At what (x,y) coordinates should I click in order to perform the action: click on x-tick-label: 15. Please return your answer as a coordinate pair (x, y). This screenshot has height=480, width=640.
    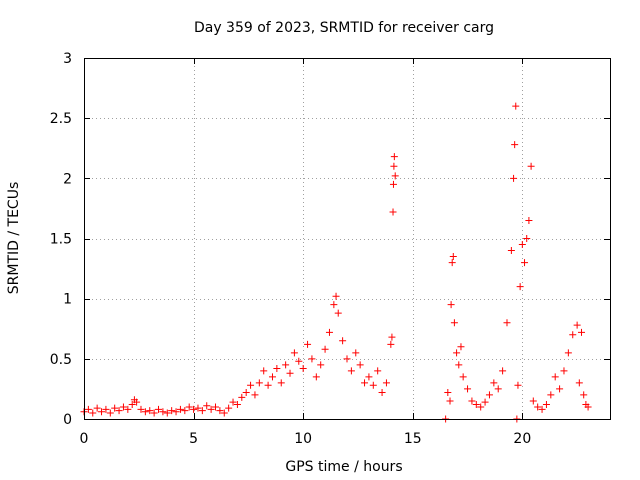
    Looking at the image, I should click on (413, 439).